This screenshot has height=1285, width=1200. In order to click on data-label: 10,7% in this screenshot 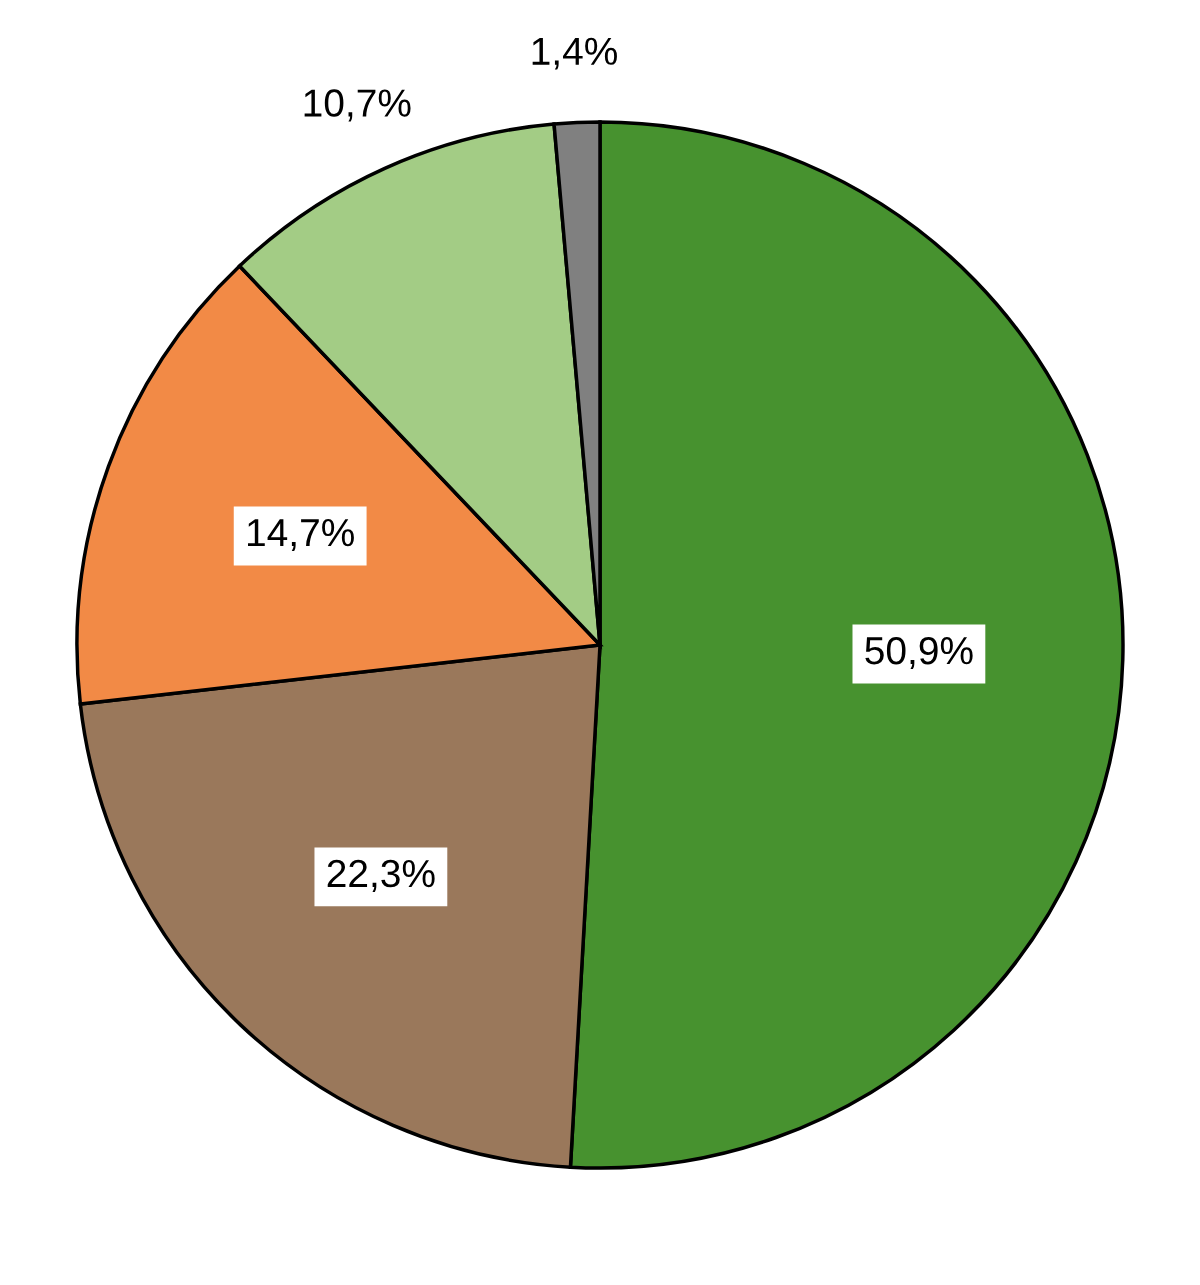, I will do `click(357, 105)`.